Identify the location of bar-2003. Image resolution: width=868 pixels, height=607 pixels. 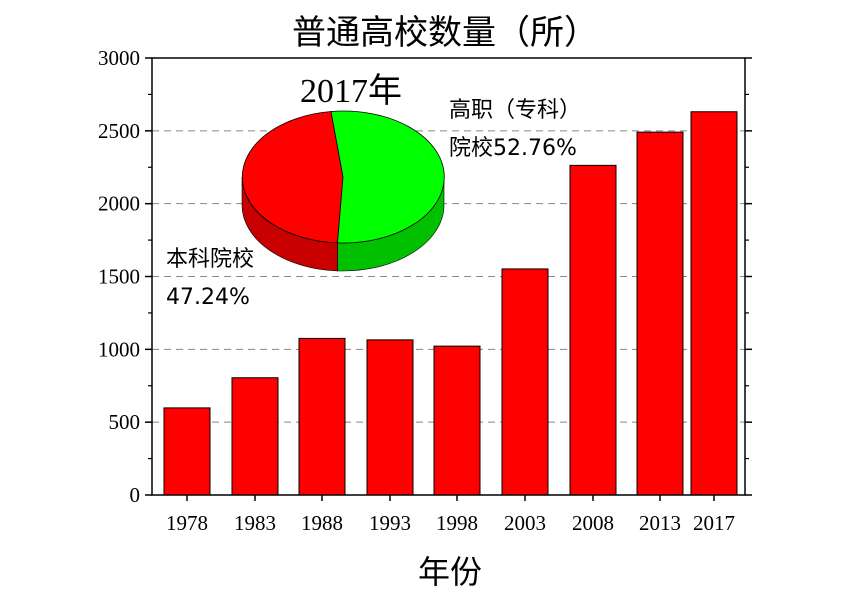
(525, 382).